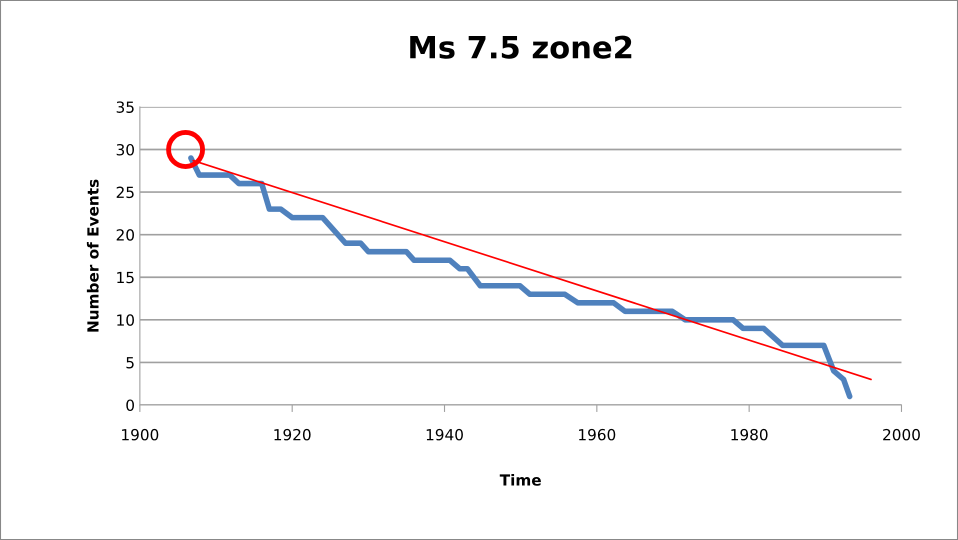  What do you see at coordinates (130, 362) in the screenshot?
I see `y-tick-label: 5` at bounding box center [130, 362].